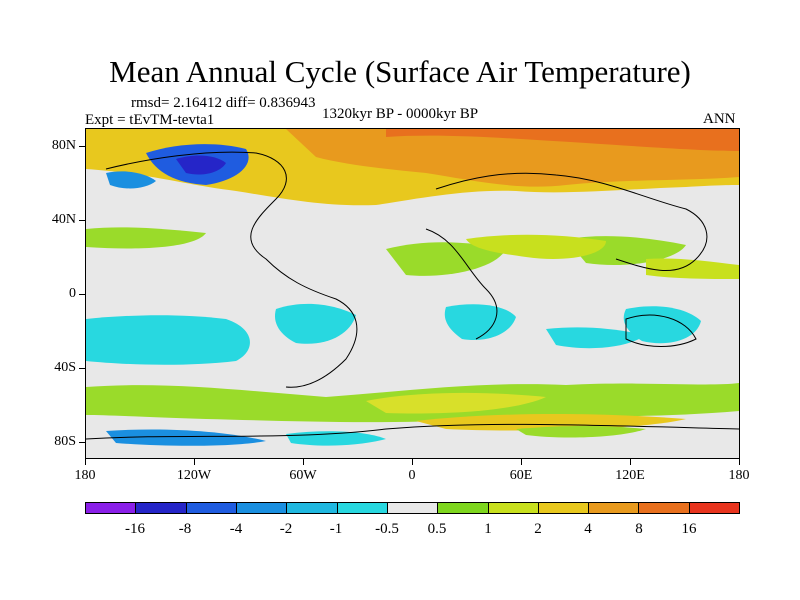  What do you see at coordinates (456, 403) in the screenshot?
I see `southern-ocean-yellow-patch` at bounding box center [456, 403].